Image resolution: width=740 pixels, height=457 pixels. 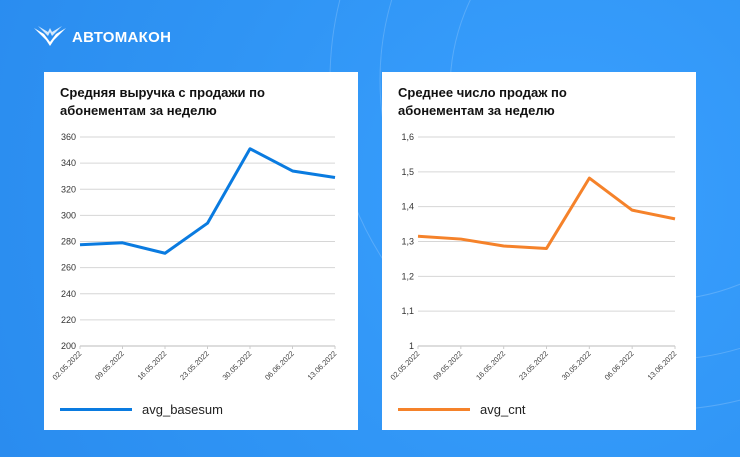 I want to click on chart-legend: avg_cnt, so click(x=462, y=409).